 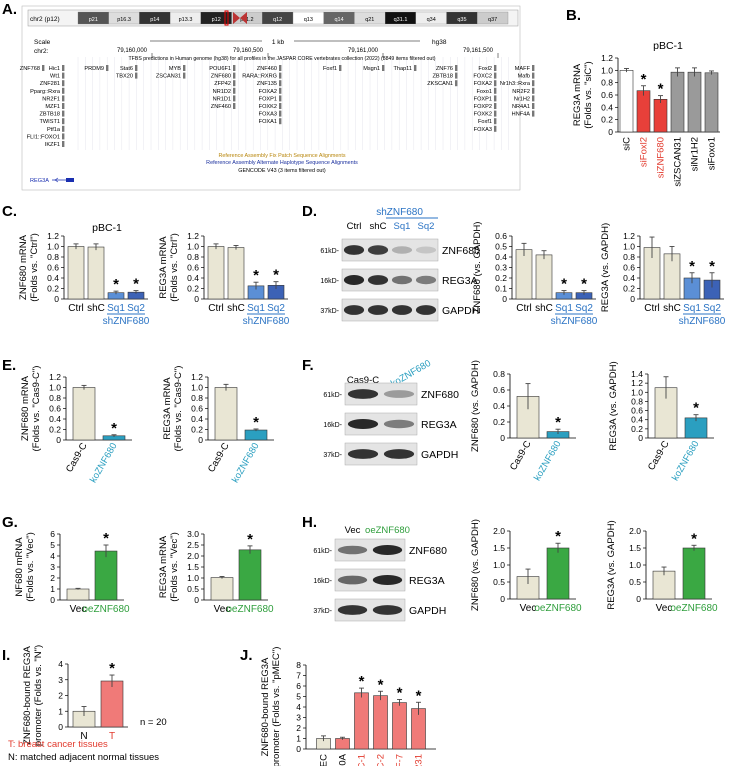 What do you see at coordinates (106, 609) in the screenshot?
I see `x-tick-label: oeZNF680` at bounding box center [106, 609].